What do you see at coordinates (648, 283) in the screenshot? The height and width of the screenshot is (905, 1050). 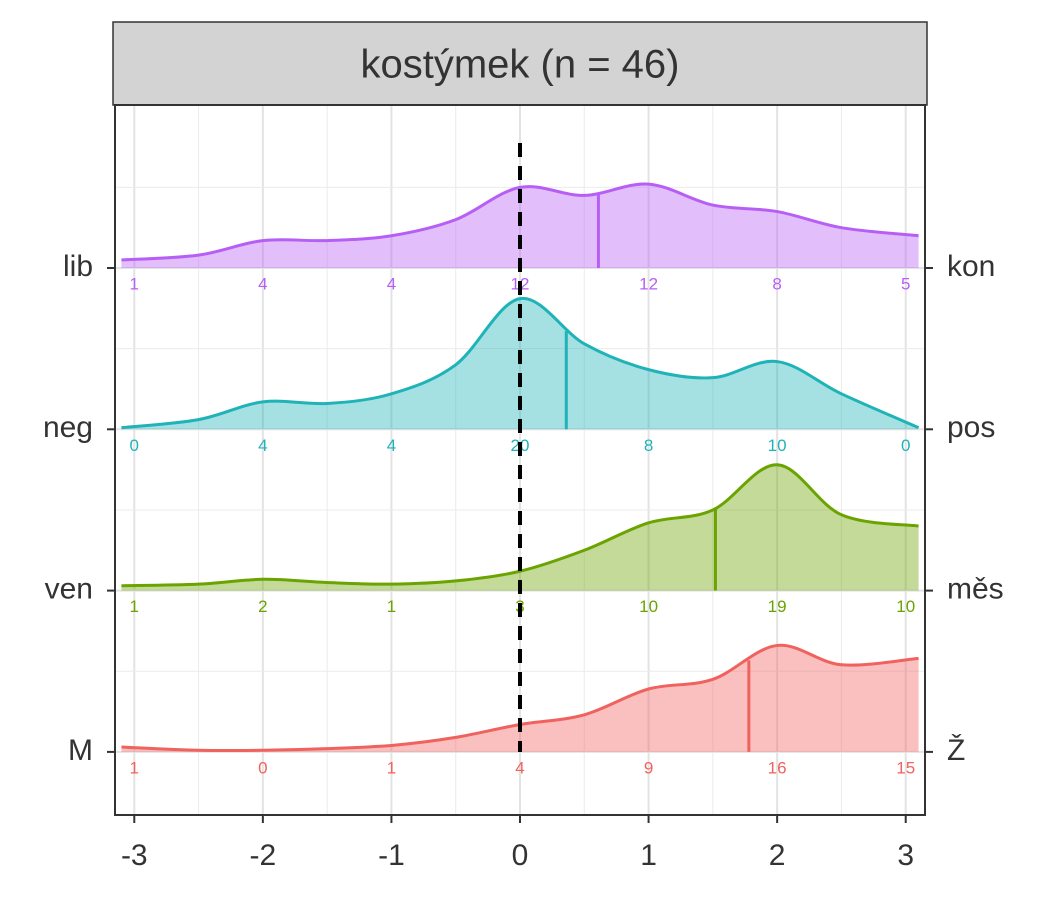 I see `count-label: 12` at bounding box center [648, 283].